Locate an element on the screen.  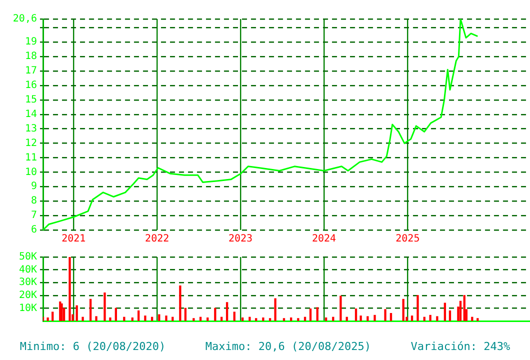
text: Minimo: 6 (20/08/2020) is located at coordinates (93, 346).